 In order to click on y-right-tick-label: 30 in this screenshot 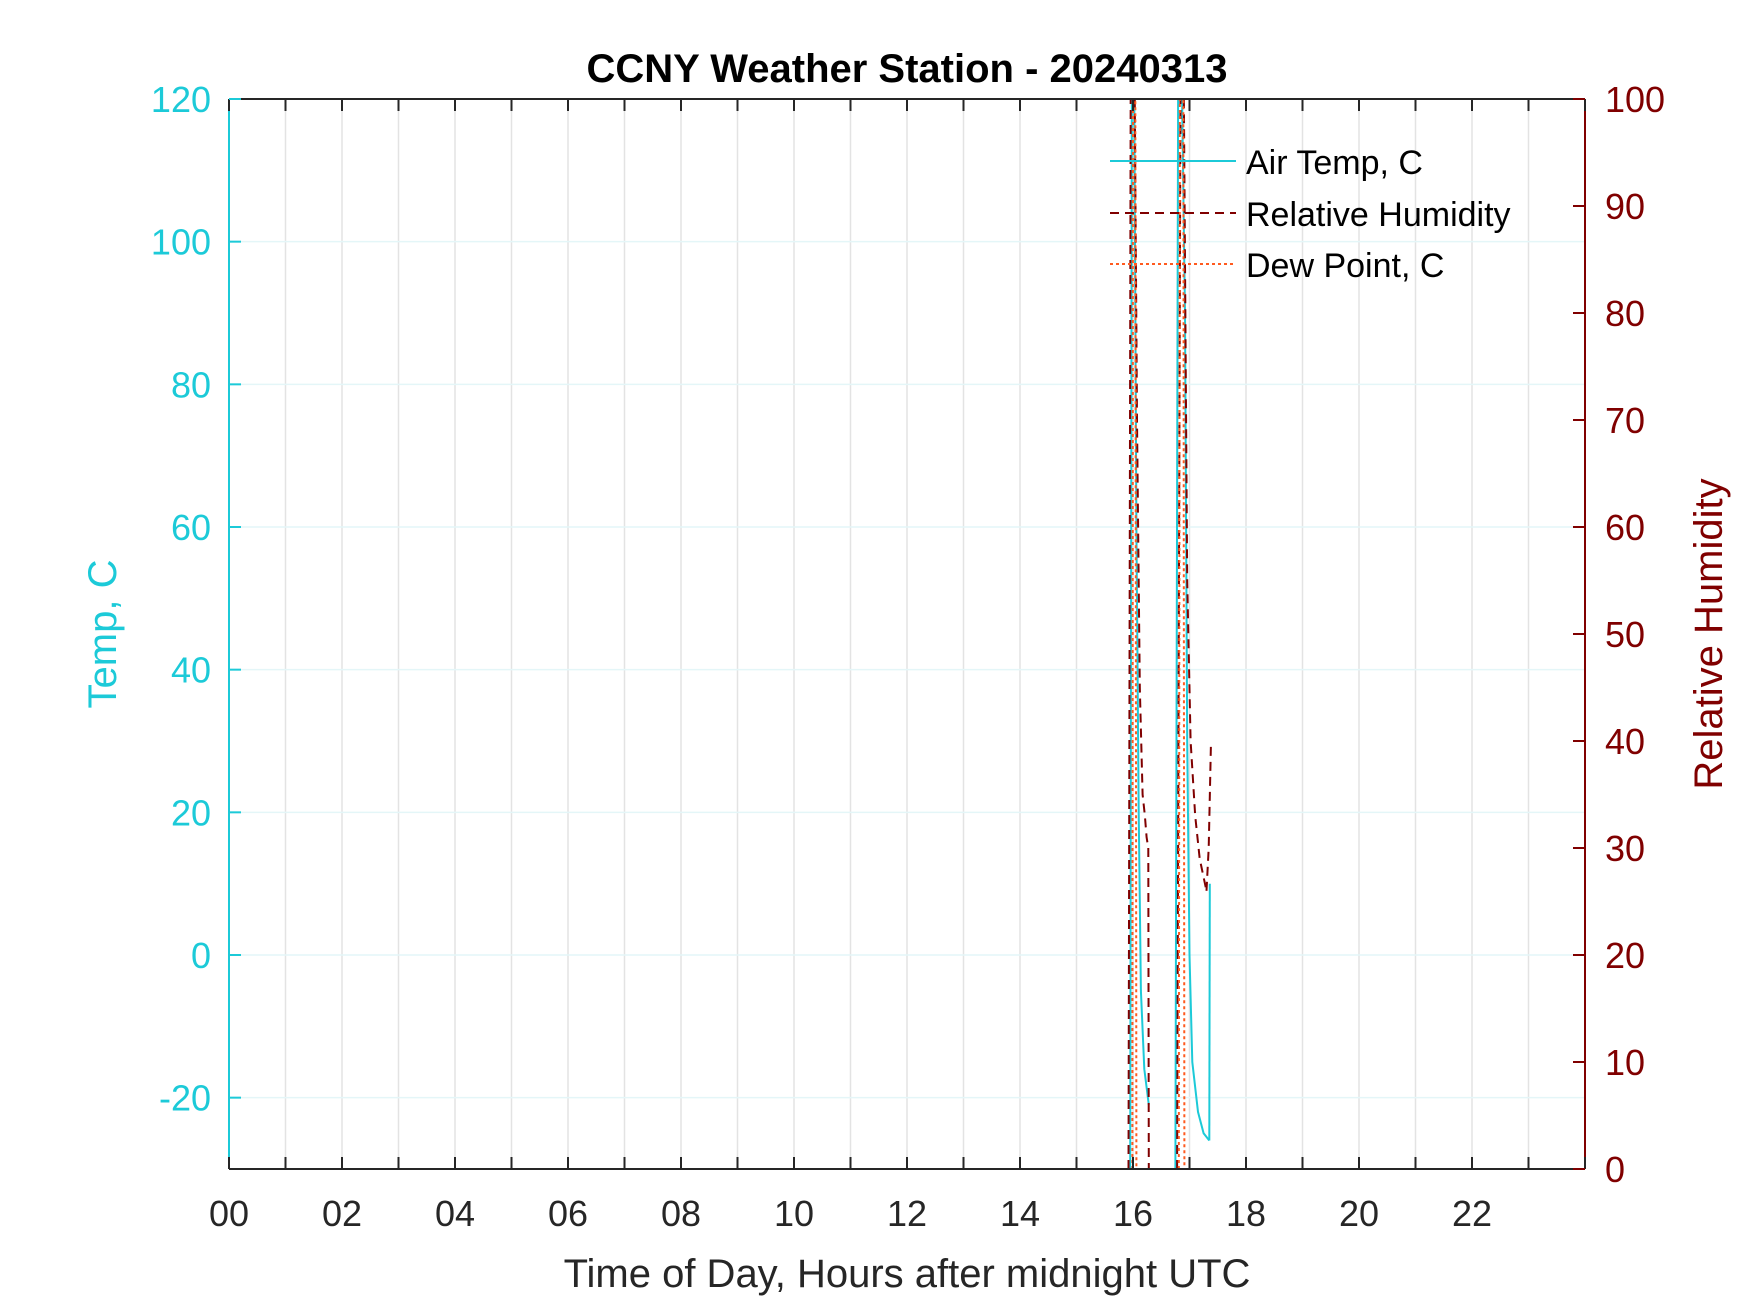, I will do `click(1625, 848)`.